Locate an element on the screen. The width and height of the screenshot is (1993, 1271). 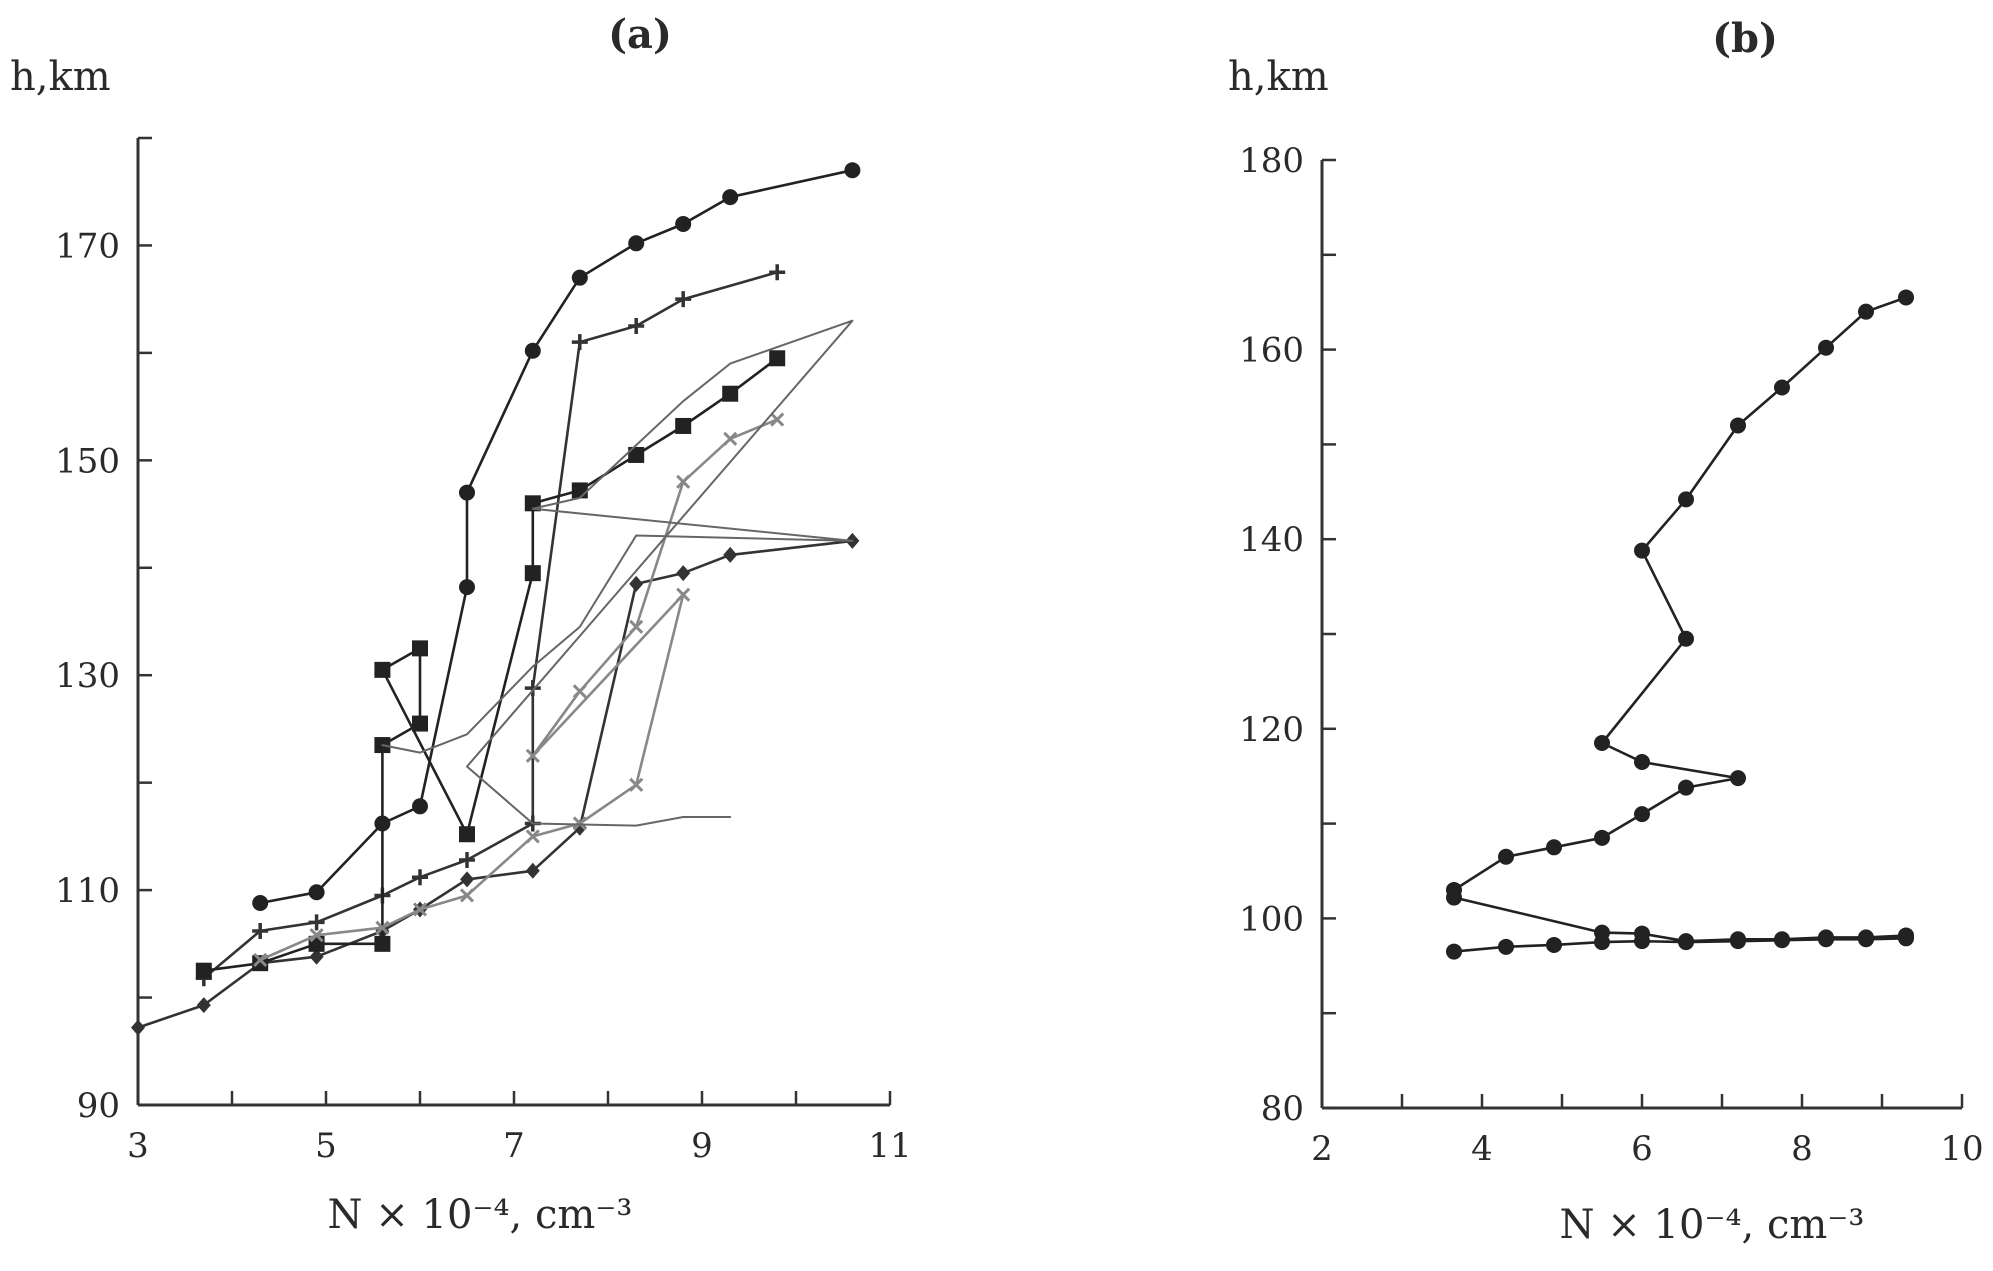
panel-a-title: (a) is located at coordinates (640, 34).